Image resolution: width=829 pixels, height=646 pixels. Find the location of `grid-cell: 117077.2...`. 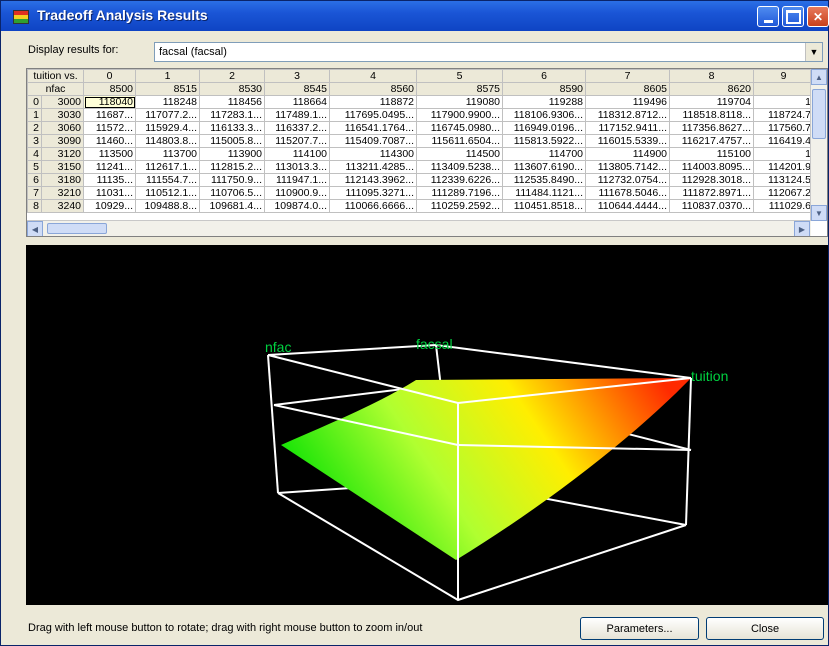

grid-cell: 117077.2... is located at coordinates (167, 115).